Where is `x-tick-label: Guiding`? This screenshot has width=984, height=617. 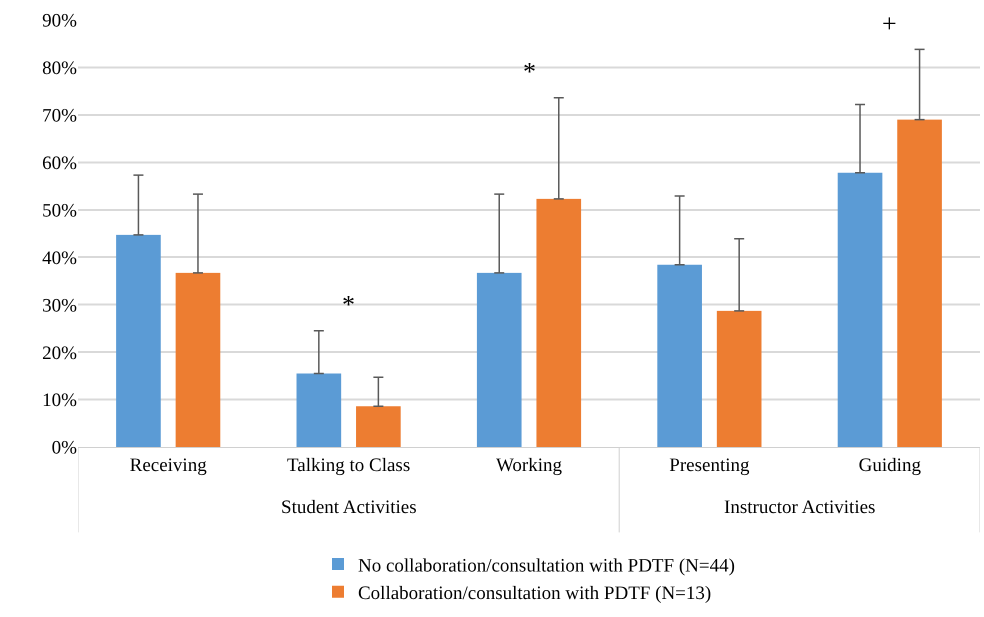
x-tick-label: Guiding is located at coordinates (890, 465).